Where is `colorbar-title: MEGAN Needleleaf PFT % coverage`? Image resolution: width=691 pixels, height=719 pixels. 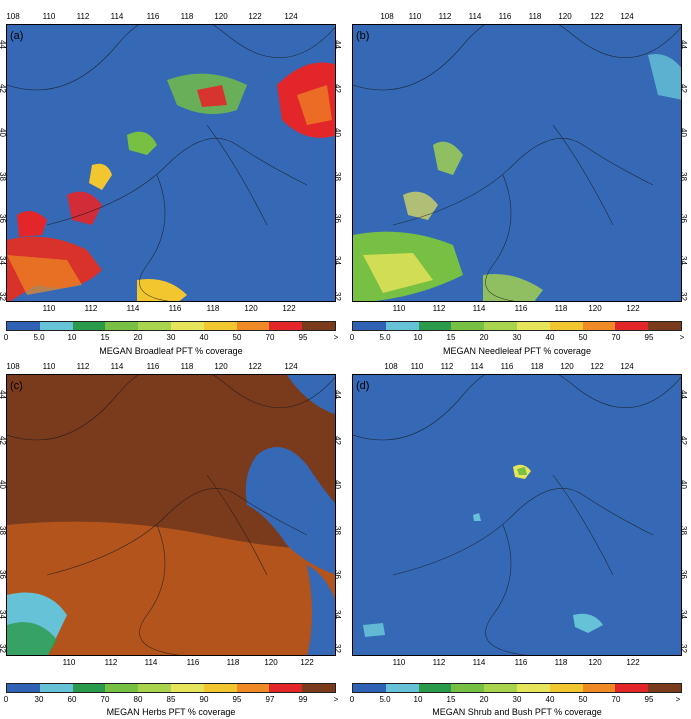 colorbar-title: MEGAN Needleleaf PFT % coverage is located at coordinates (517, 351).